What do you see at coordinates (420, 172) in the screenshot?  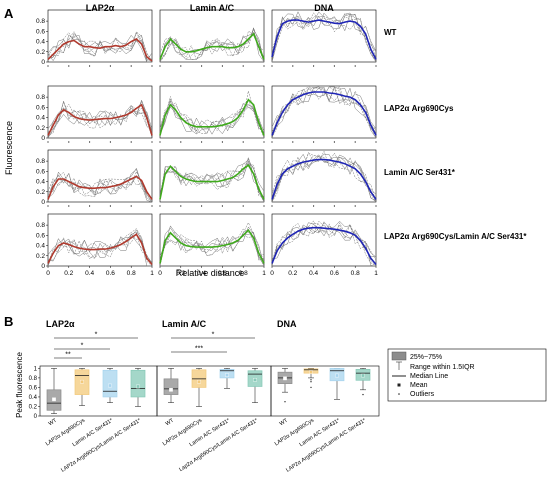 I see `row-label: Lamin A/C Ser431*` at bounding box center [420, 172].